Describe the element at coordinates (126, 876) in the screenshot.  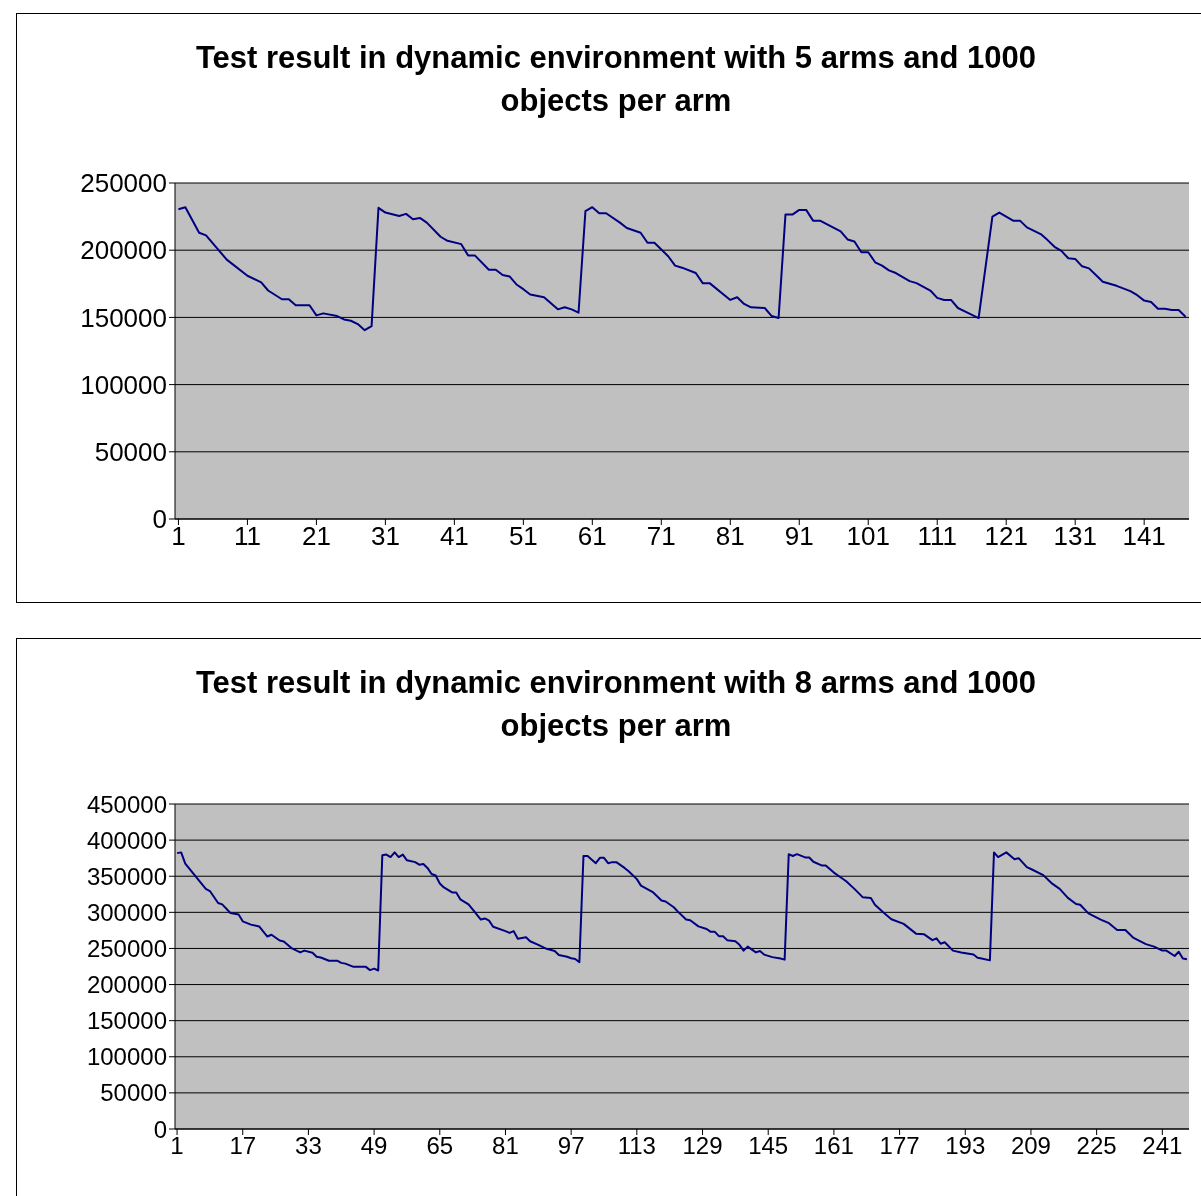
I see `y-tick-label: 350000` at that location.